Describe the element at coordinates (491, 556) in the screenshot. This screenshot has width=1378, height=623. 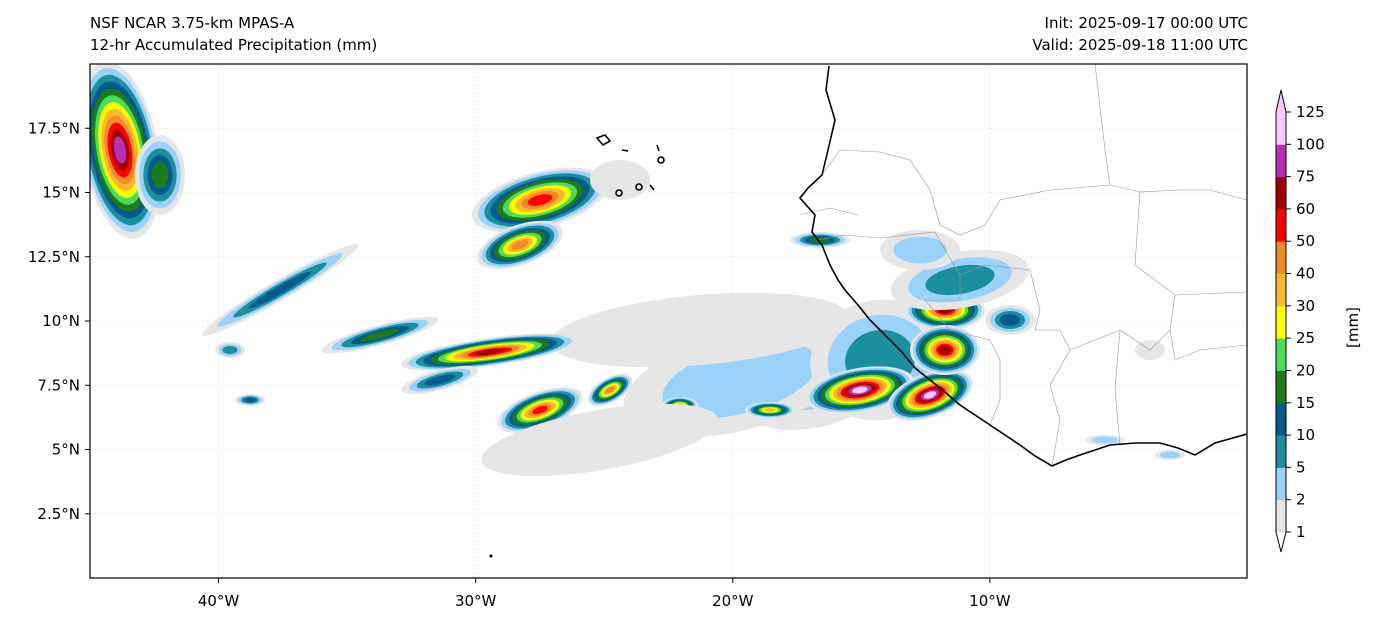
I see `island` at that location.